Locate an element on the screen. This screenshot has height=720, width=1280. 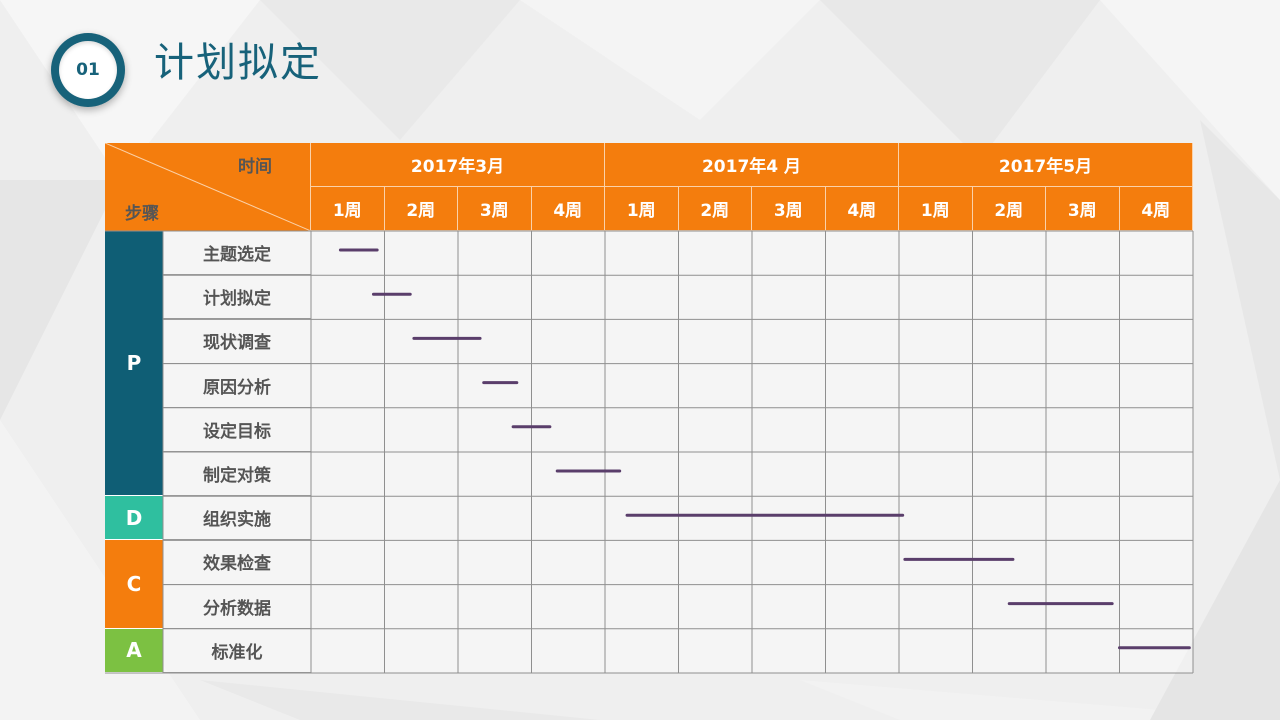
phase-cell-d: D is located at coordinates (134, 518).